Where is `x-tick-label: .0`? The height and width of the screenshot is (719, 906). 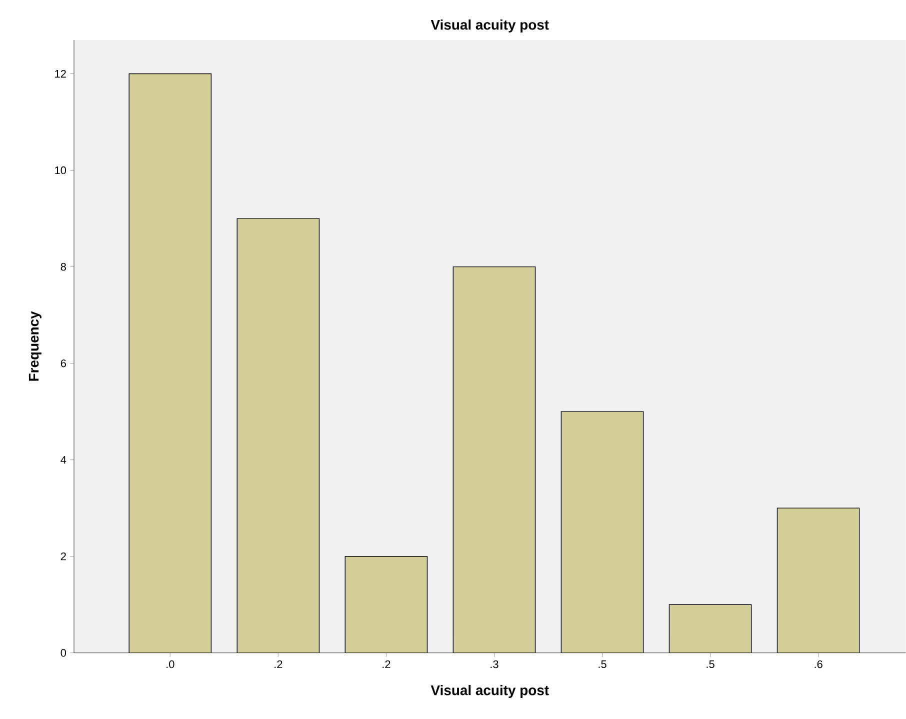 x-tick-label: .0 is located at coordinates (170, 664).